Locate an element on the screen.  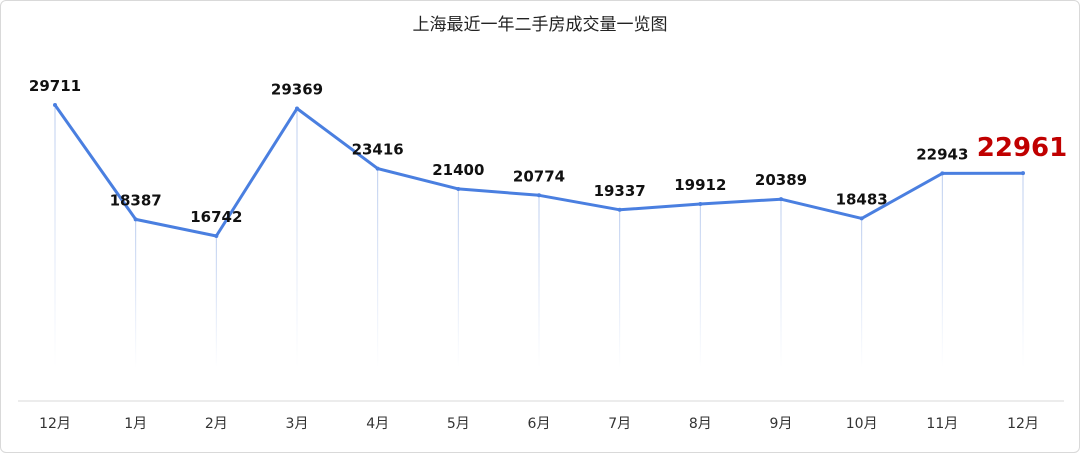
value-label: 18483 is located at coordinates (862, 199).